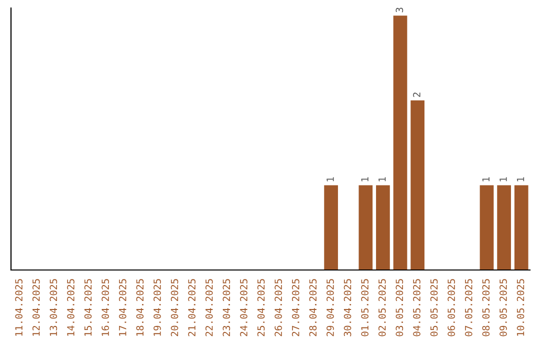 The height and width of the screenshot is (340, 540). Describe the element at coordinates (209, 307) in the screenshot. I see `x-tick-label: 22.04.2025` at that location.